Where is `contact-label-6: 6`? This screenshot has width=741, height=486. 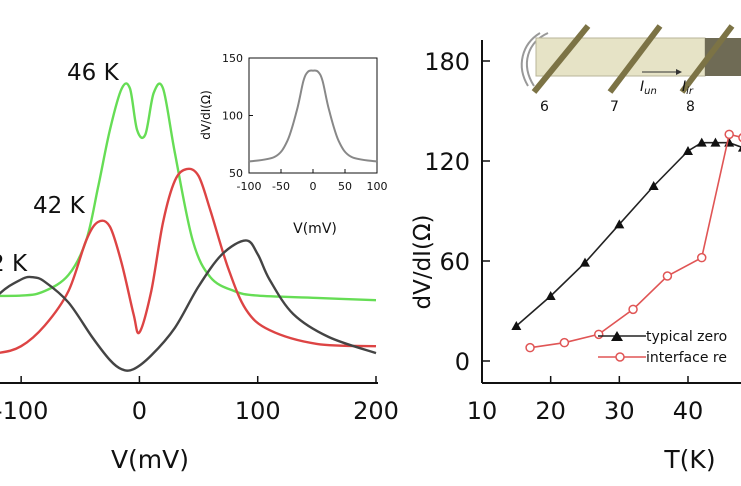 contact-label-6: 6 is located at coordinates (544, 107).